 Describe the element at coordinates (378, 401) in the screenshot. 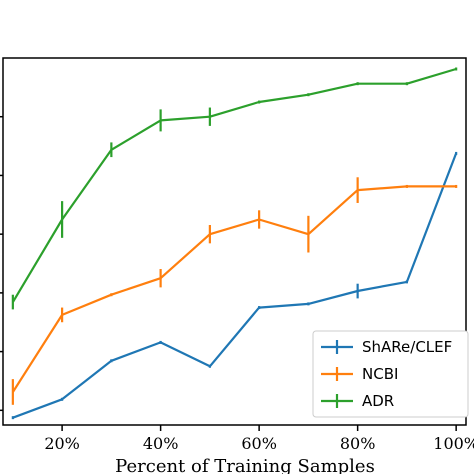

I see `legend-label-adr: ADR` at that location.